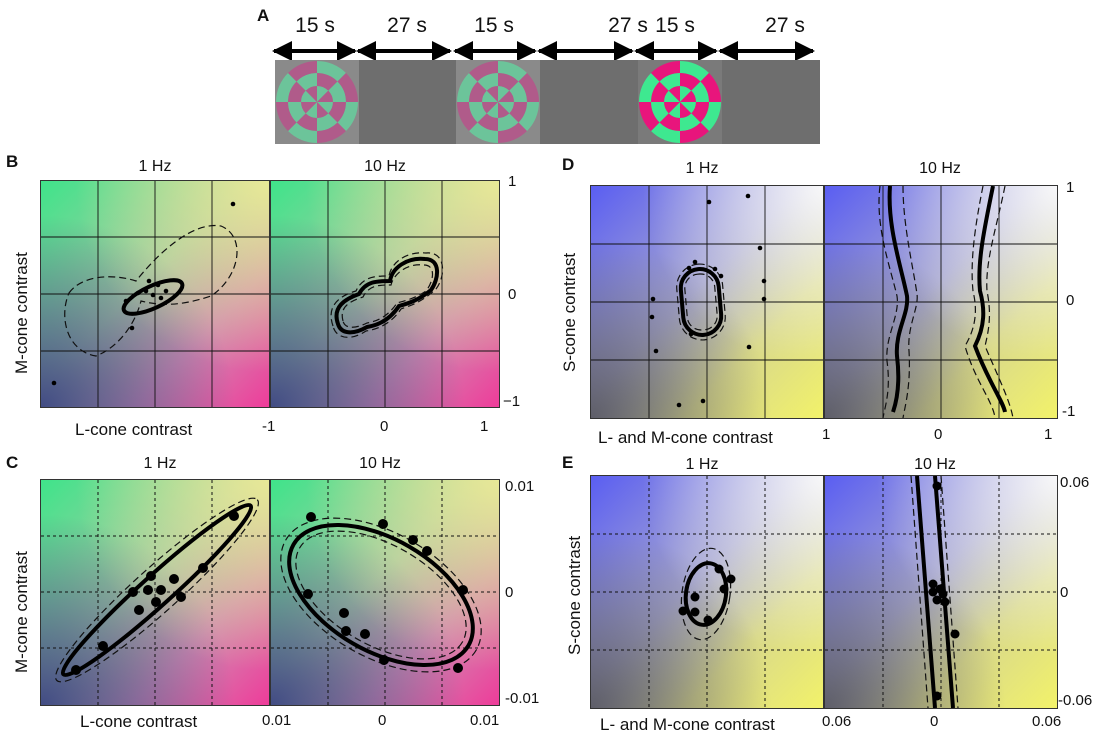 Image resolution: width=1101 pixels, height=738 pixels. What do you see at coordinates (910, 302) in the screenshot?
I see `ci-contour-left-inner` at bounding box center [910, 302].